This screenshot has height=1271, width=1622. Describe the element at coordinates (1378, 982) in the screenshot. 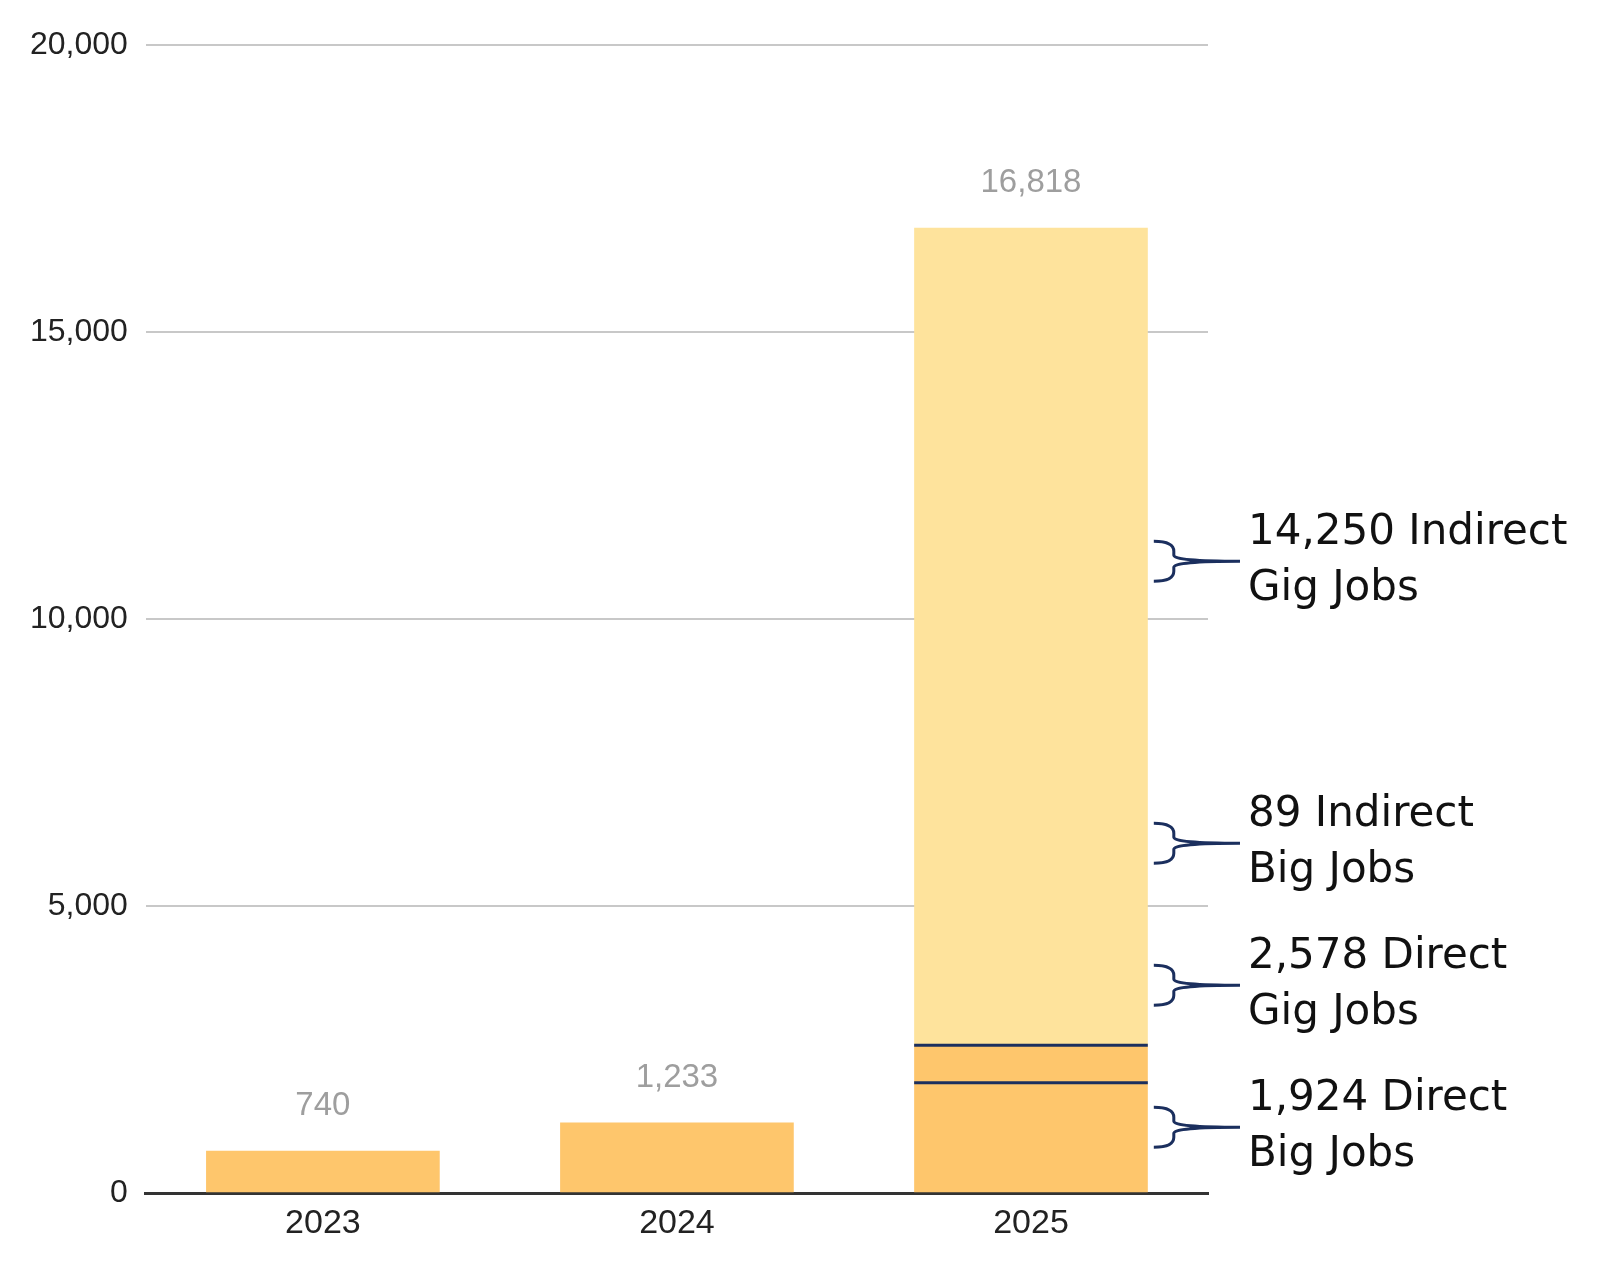

I see `text: 2,578 Direct Gig Jobs` at that location.